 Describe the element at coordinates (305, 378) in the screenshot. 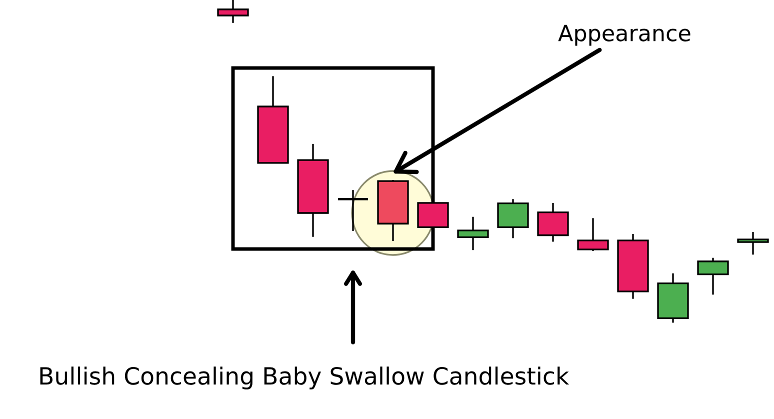

I see `text: Bullish Concealing Baby Swallow Candlestick` at that location.